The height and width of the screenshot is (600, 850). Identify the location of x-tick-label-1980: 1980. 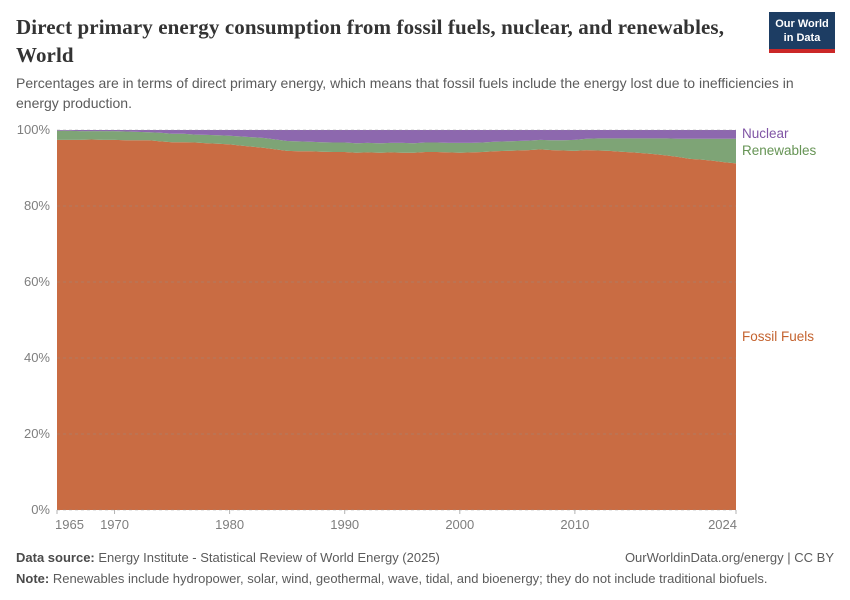
(230, 524).